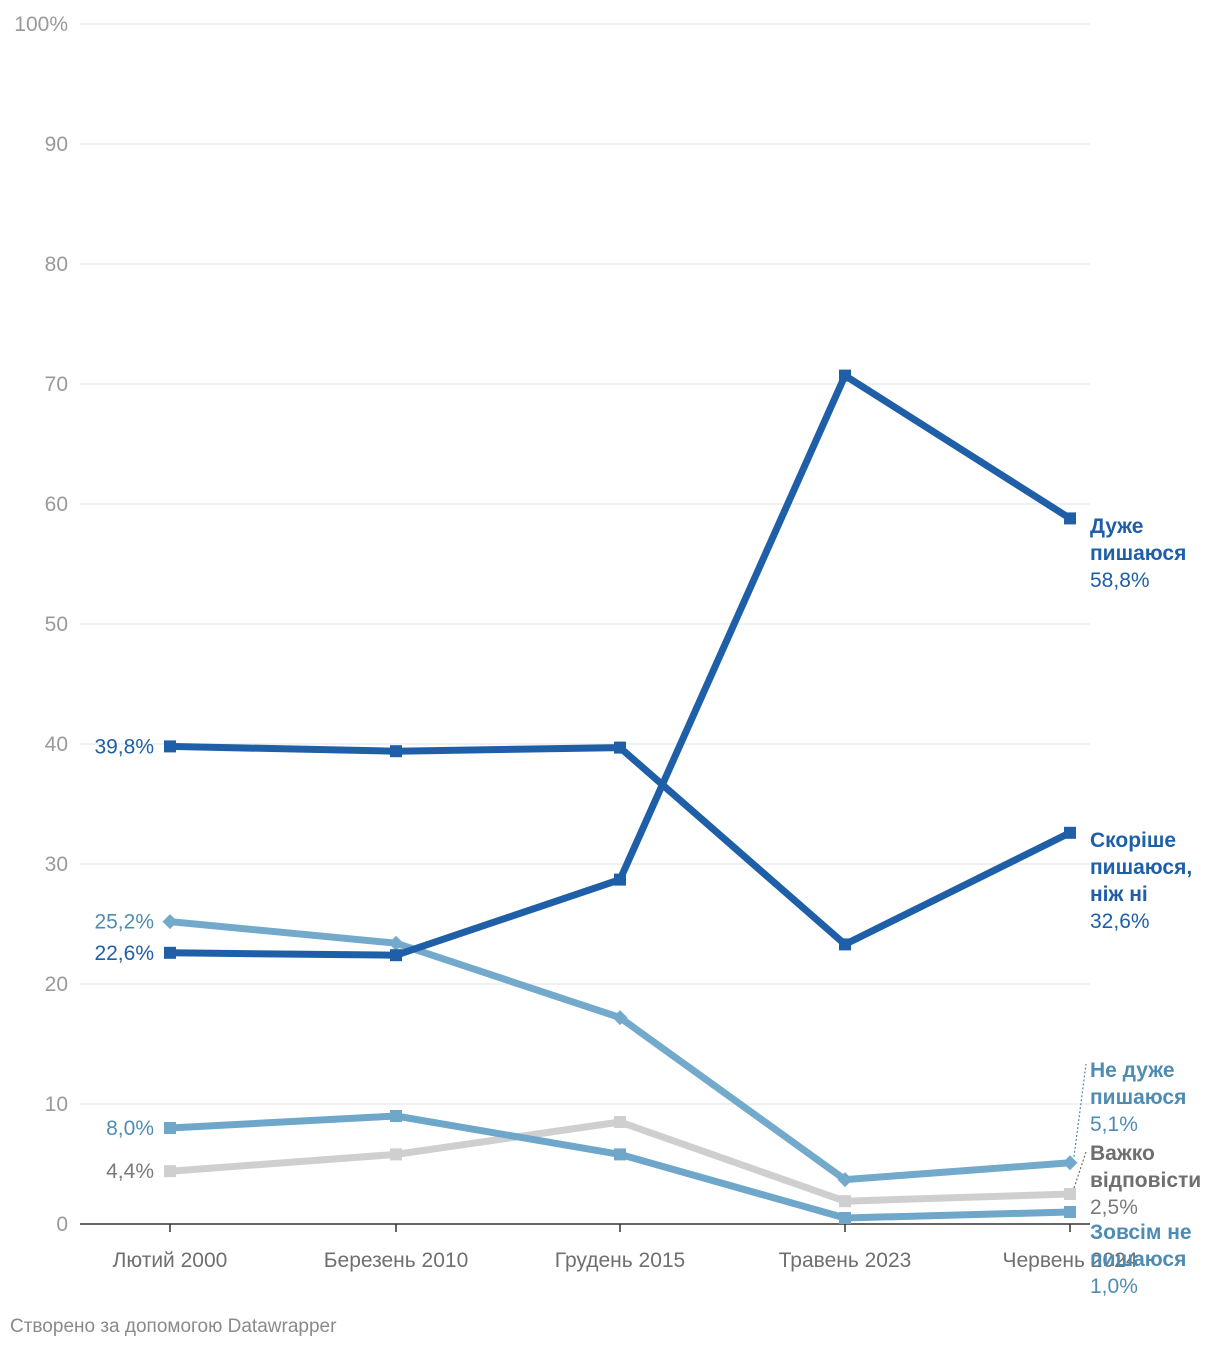 This screenshot has width=1220, height=1350. What do you see at coordinates (1116, 526) in the screenshot?
I see `end-series-label: Дуже` at bounding box center [1116, 526].